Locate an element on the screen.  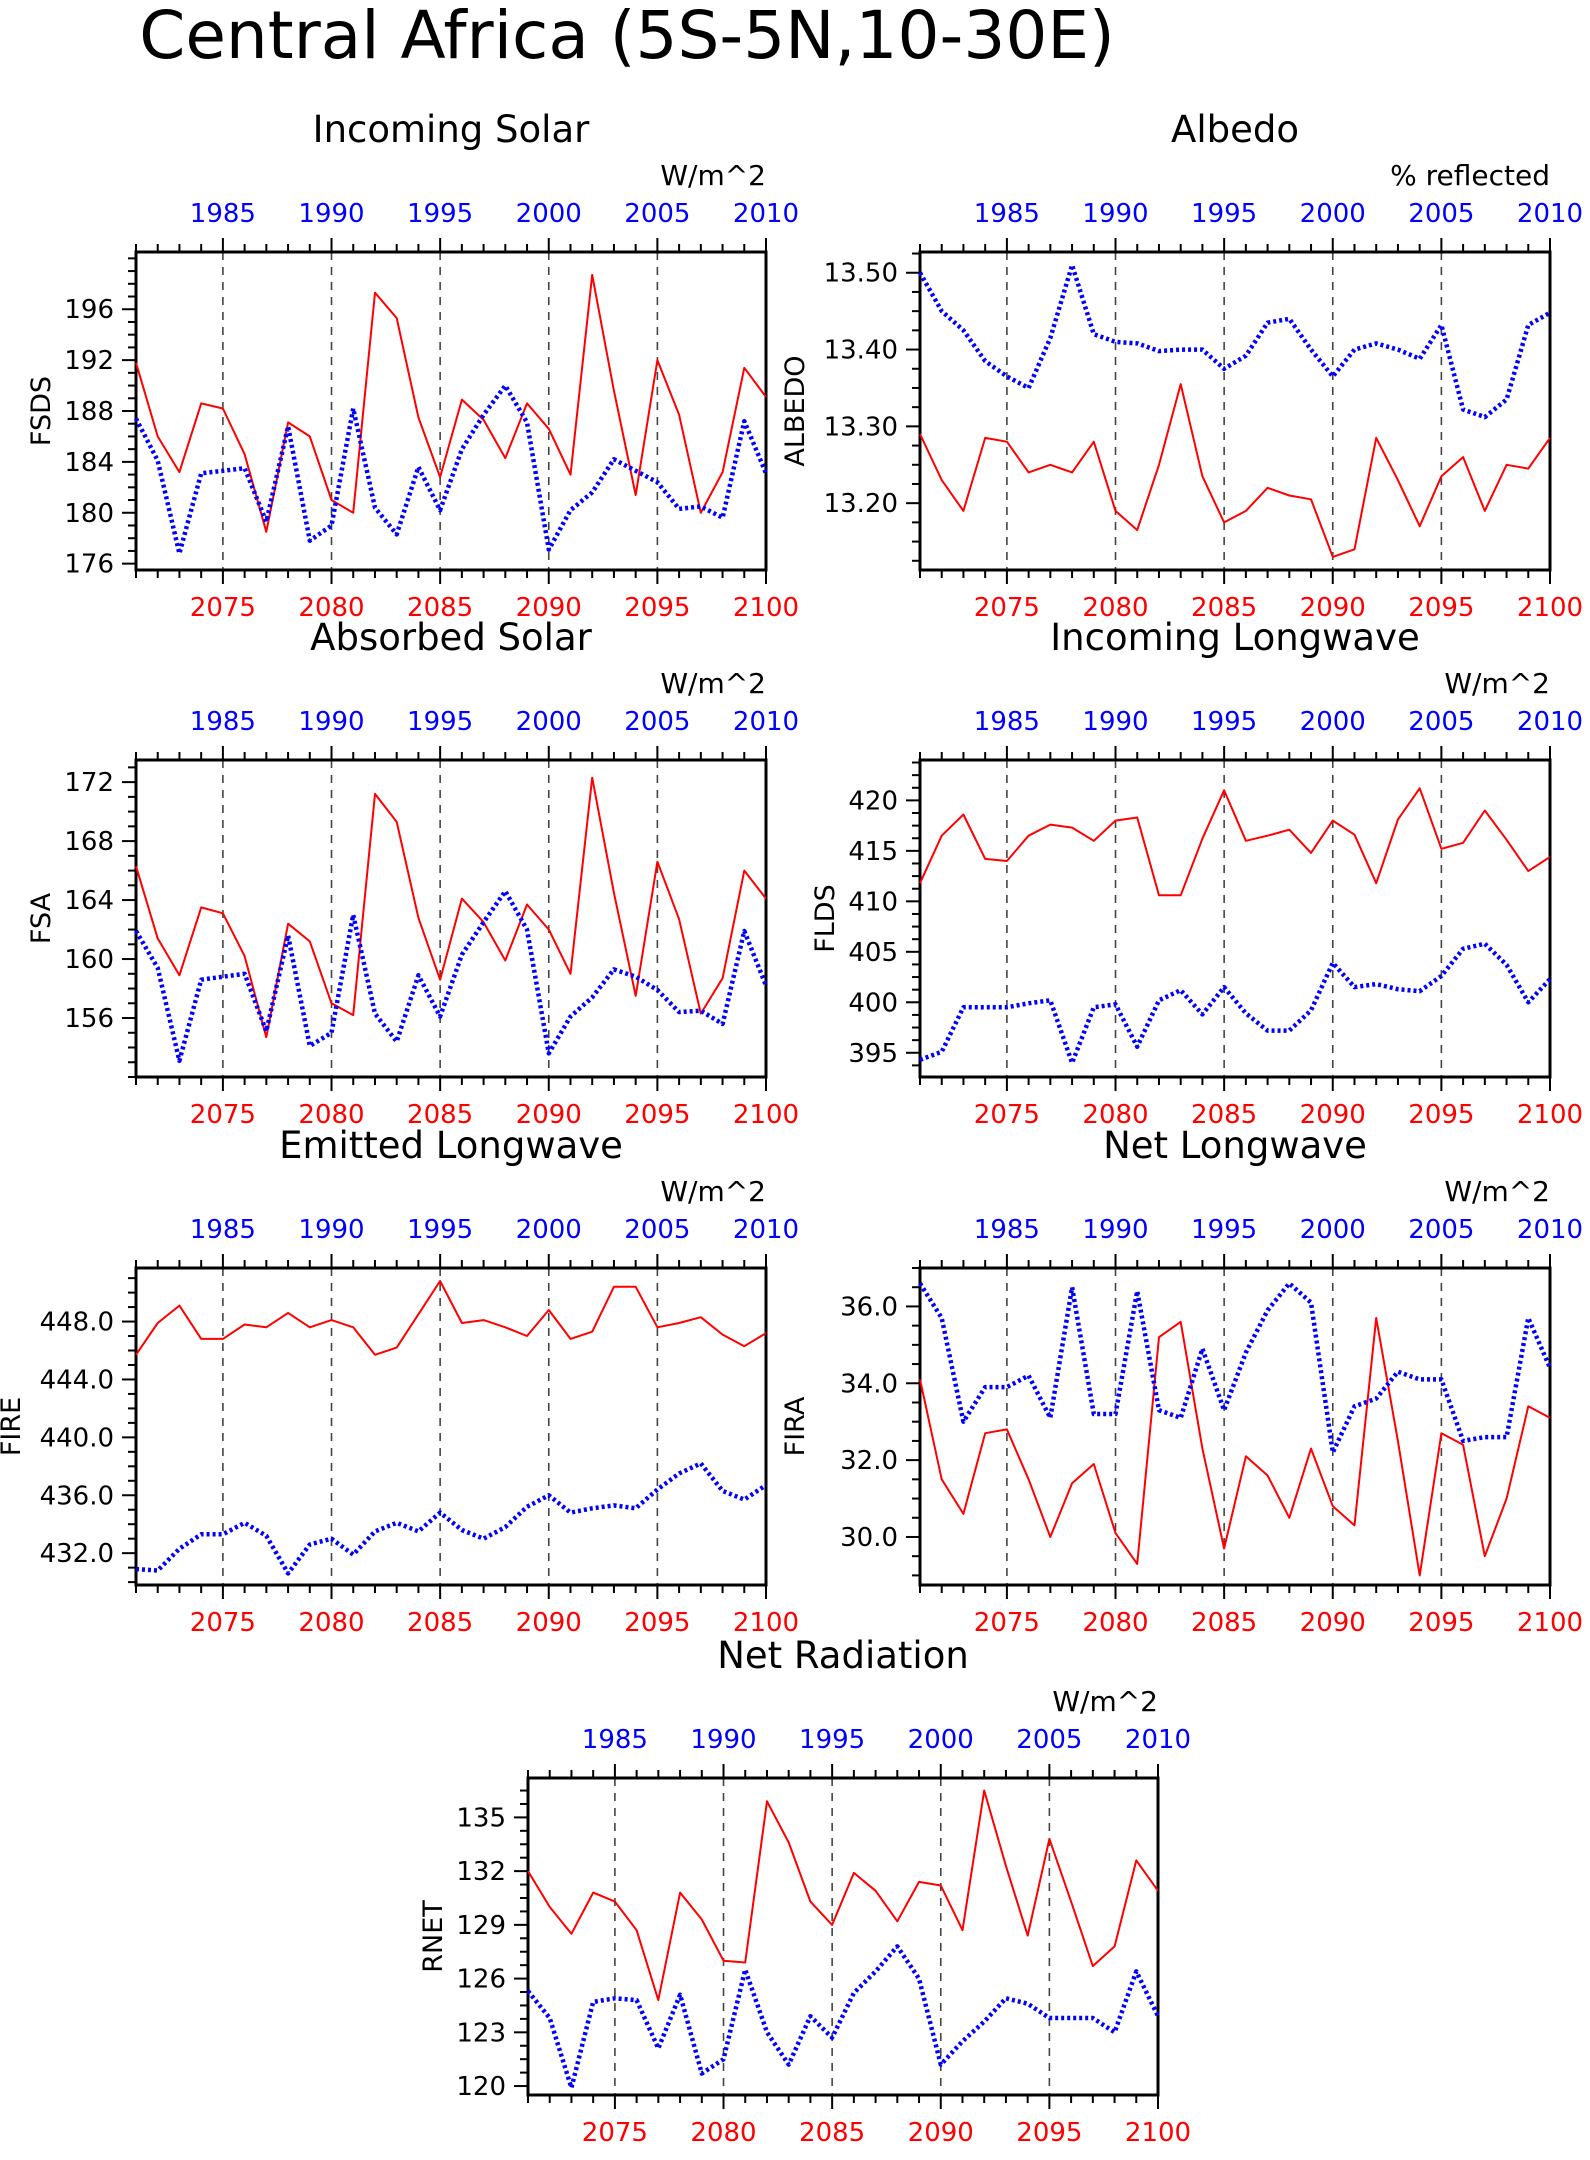
y-tick-label: 164 is located at coordinates (89, 901).